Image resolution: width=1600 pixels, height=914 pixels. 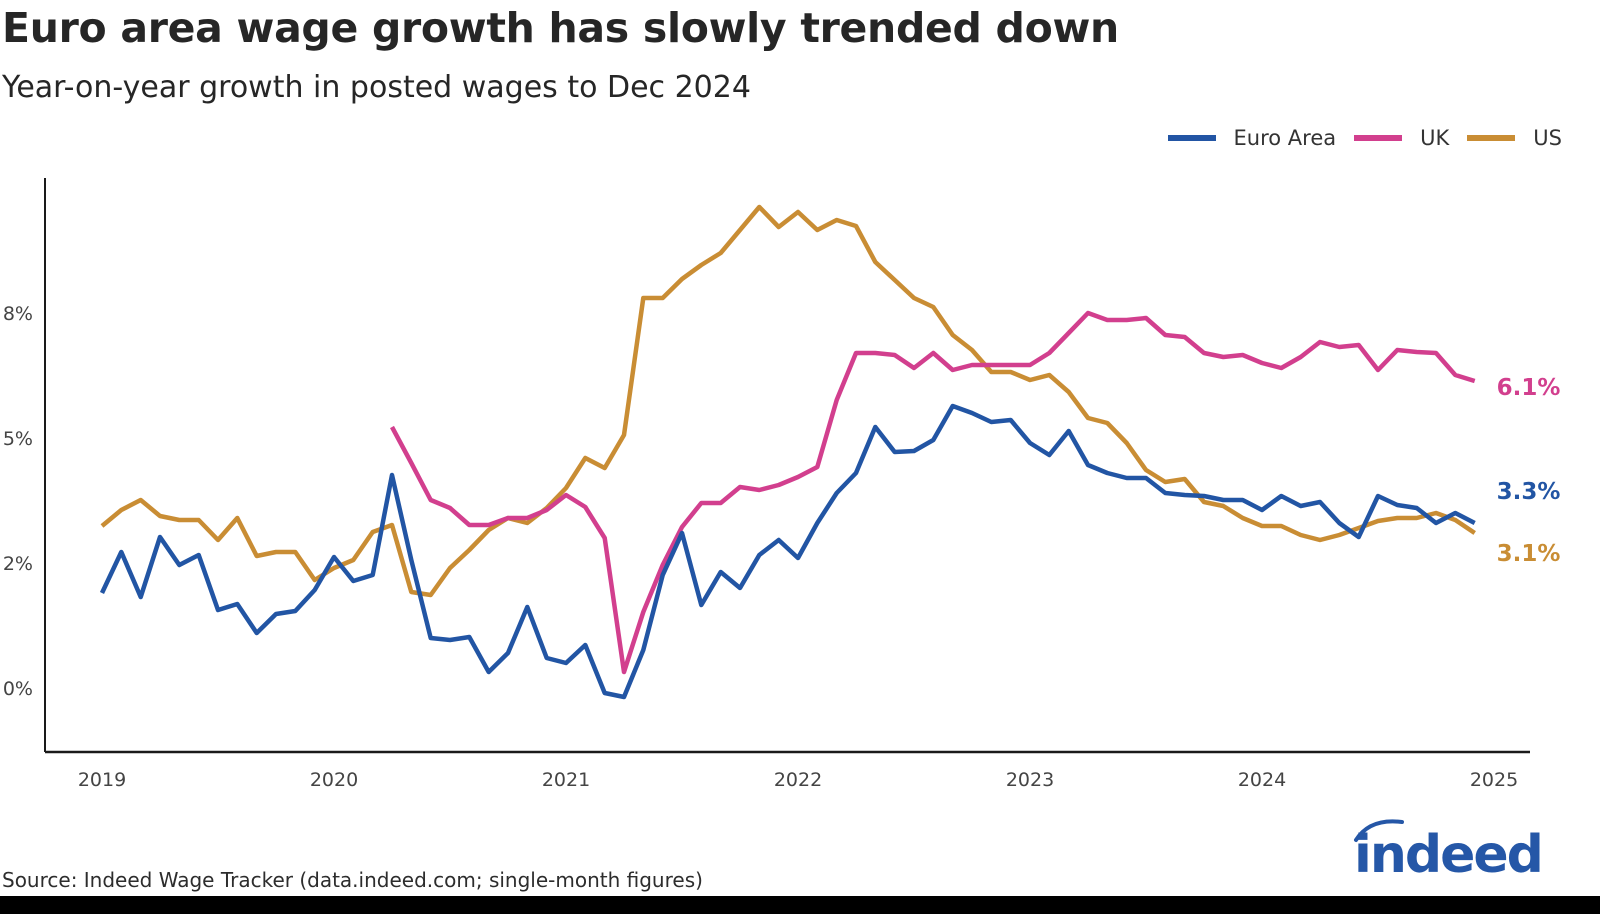 I want to click on x-tick-label: 2025, so click(x=1494, y=780).